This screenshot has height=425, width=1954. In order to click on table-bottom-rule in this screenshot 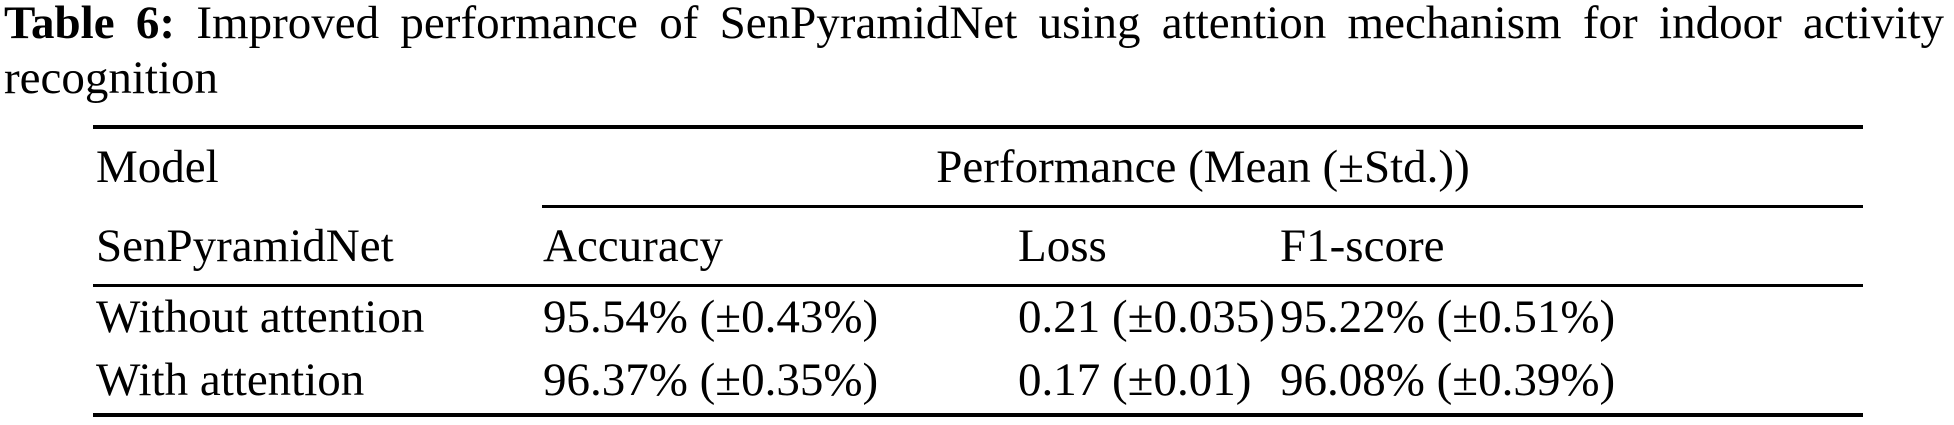, I will do `click(978, 415)`.